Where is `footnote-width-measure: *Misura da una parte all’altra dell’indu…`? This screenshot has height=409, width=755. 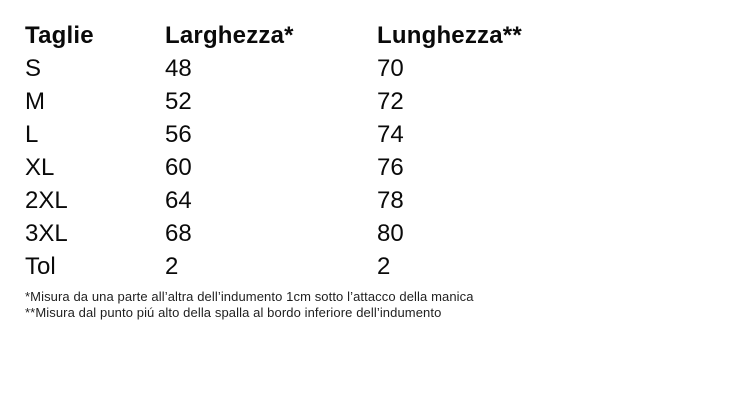
footnote-width-measure: *Misura da una parte all’altra dell’indu… is located at coordinates (249, 296).